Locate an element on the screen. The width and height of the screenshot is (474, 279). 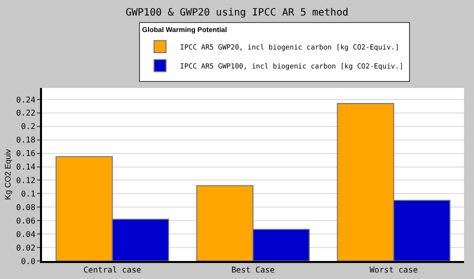
y-tick-label: 0.2 is located at coordinates (28, 127).